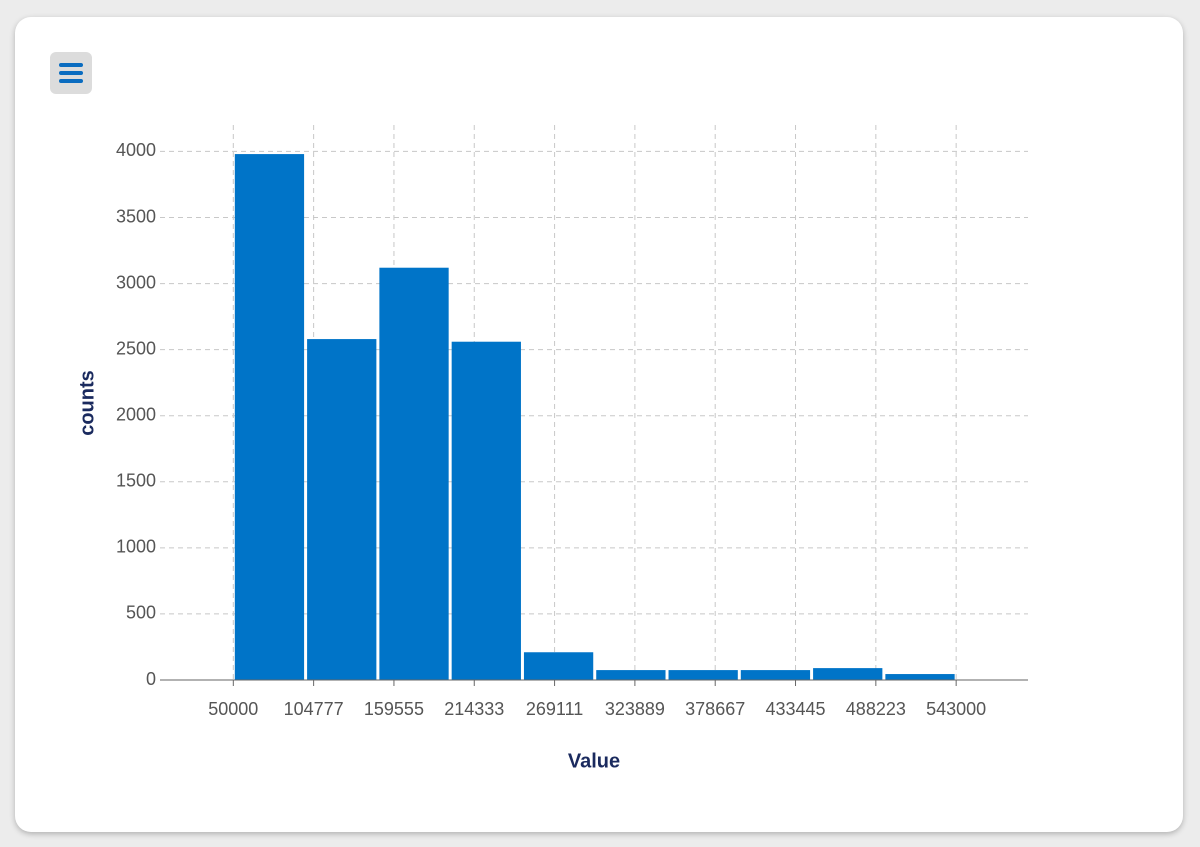 Image resolution: width=1200 pixels, height=847 pixels. What do you see at coordinates (141, 613) in the screenshot?
I see `y-tick-label: 500` at bounding box center [141, 613].